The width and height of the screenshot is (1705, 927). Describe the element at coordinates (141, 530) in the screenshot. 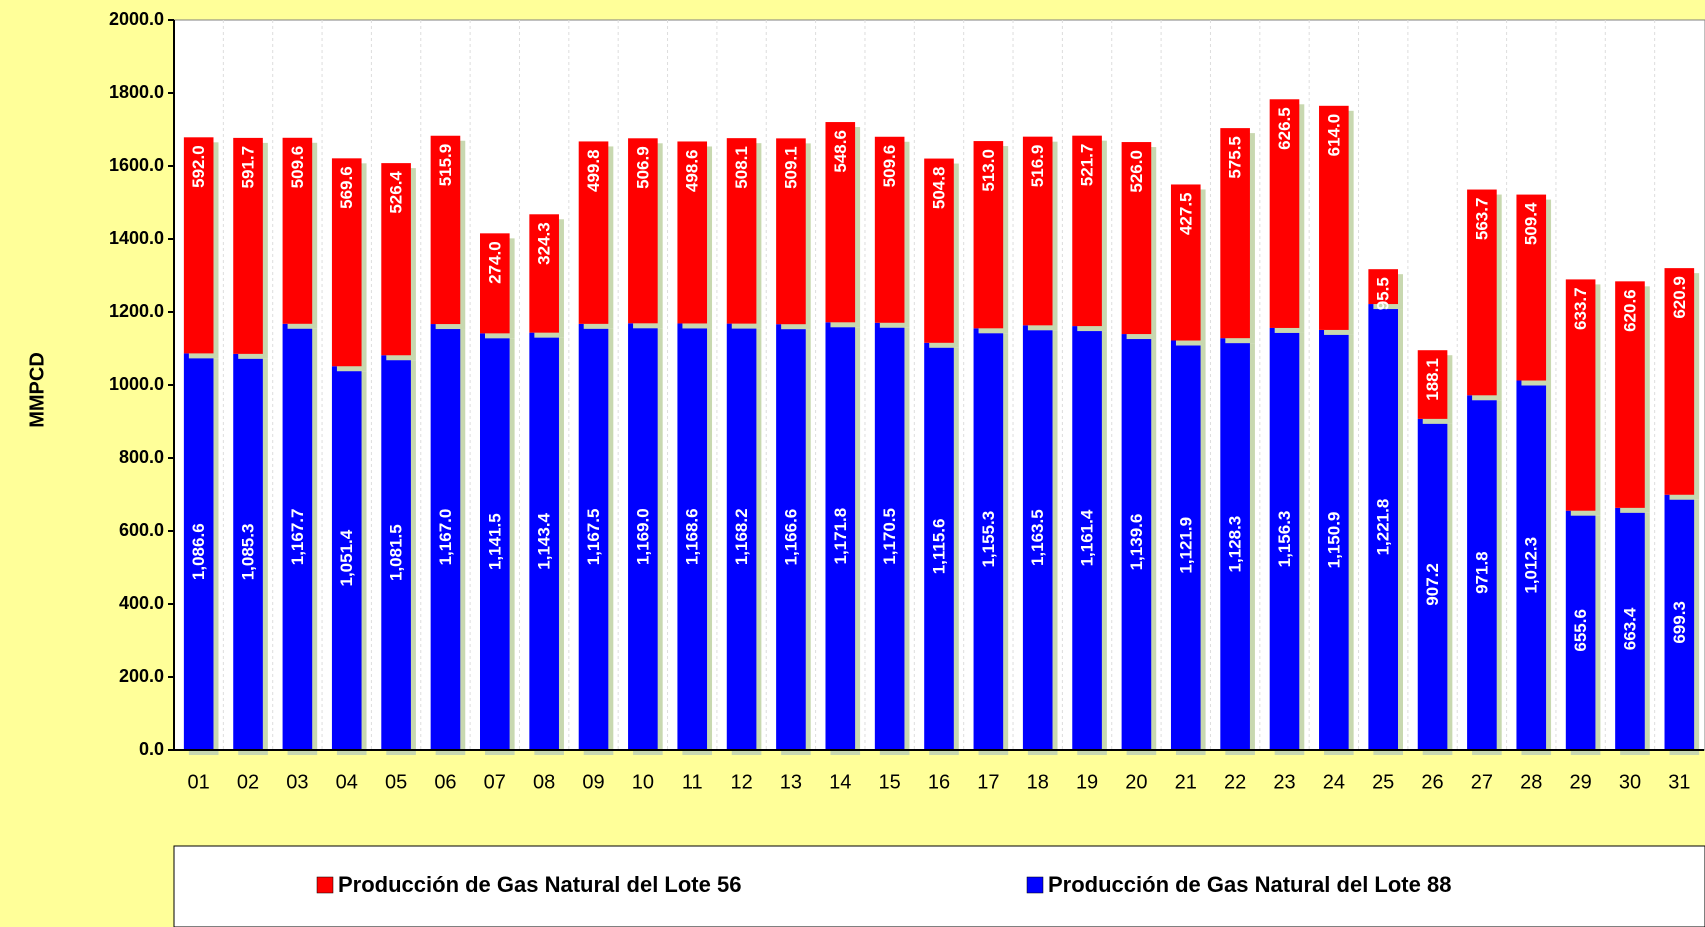

I see `y-tick-label: 600.0` at that location.